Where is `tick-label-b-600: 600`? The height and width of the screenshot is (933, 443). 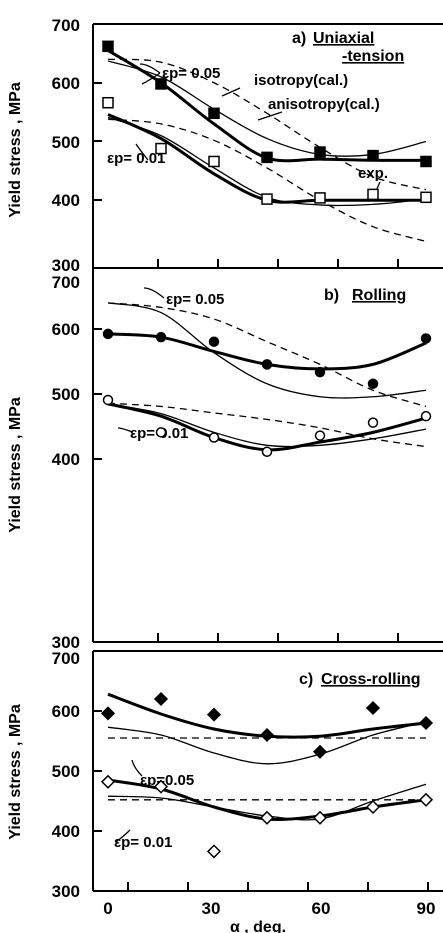 tick-label-b-600: 600 is located at coordinates (66, 329).